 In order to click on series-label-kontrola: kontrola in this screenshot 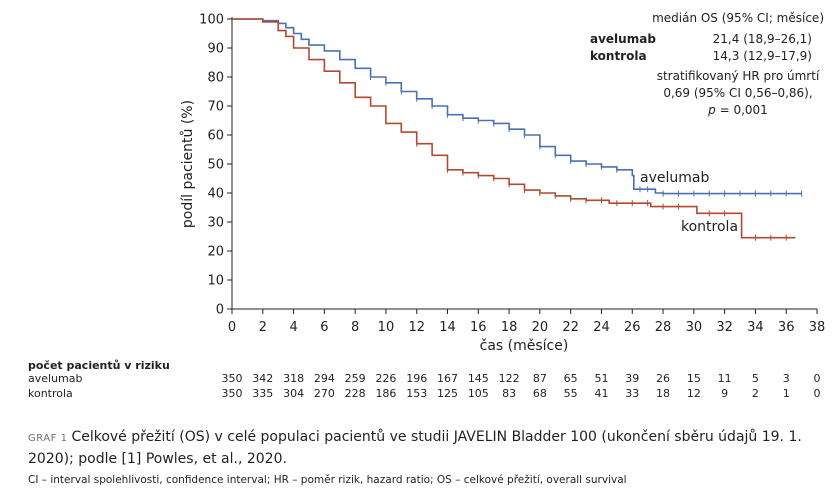, I will do `click(709, 227)`.